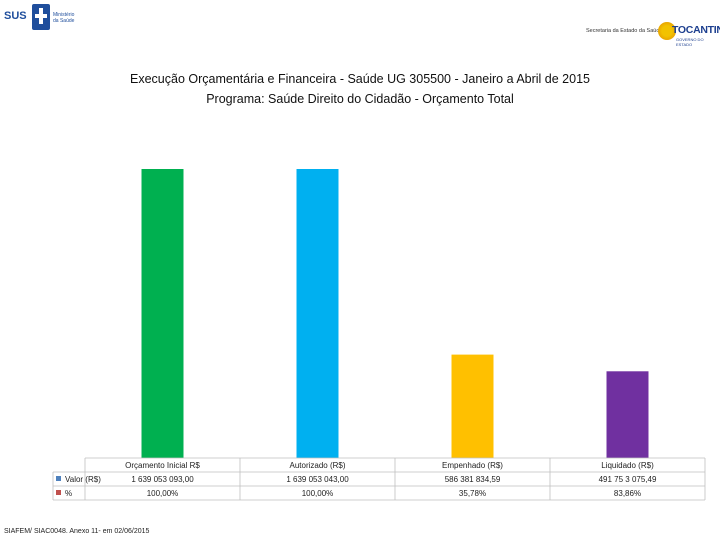 The width and height of the screenshot is (720, 540). What do you see at coordinates (667, 31) in the screenshot?
I see `sun-icon` at bounding box center [667, 31].